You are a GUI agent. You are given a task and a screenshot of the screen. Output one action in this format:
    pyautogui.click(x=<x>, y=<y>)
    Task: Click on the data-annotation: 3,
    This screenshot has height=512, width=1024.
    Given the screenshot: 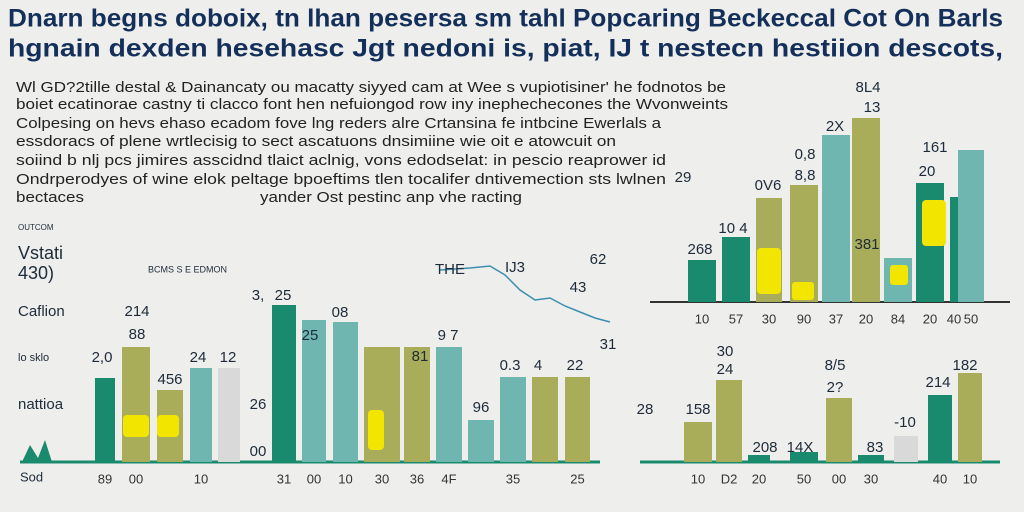 What is the action you would take?
    pyautogui.click(x=258, y=295)
    